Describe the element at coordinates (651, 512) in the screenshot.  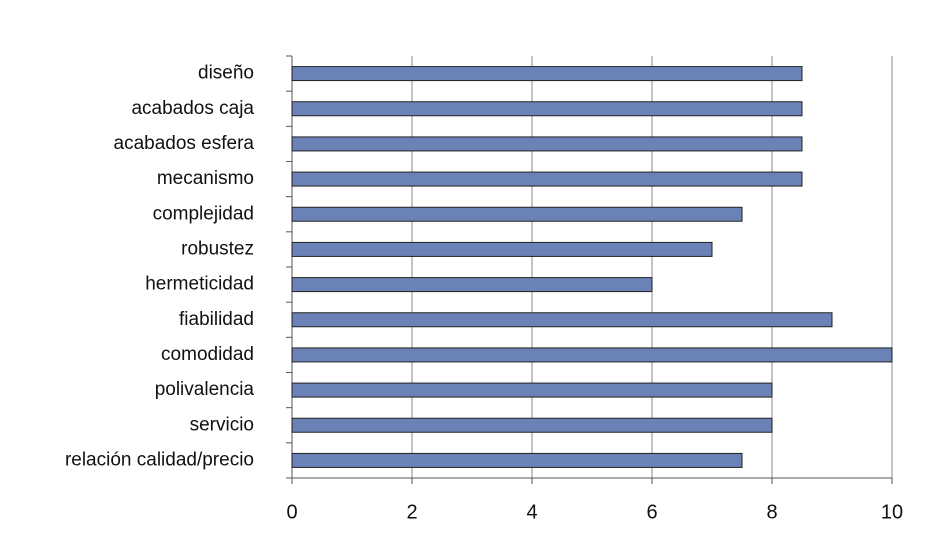
I see `x-tick-label: 6` at that location.